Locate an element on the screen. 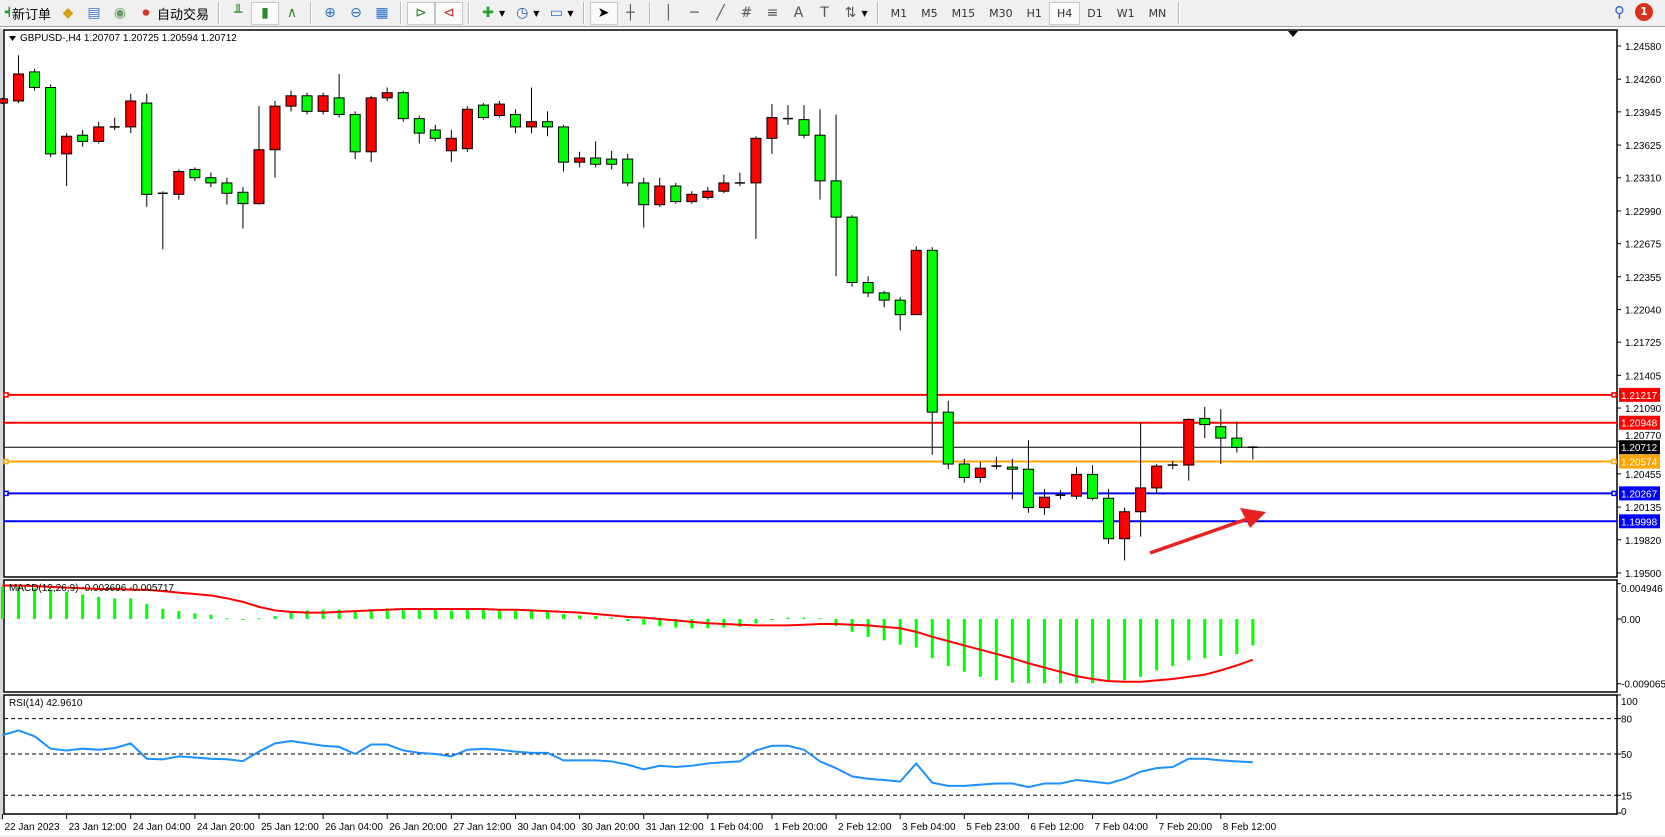 The width and height of the screenshot is (1665, 837). timeframe-m15: M15 is located at coordinates (963, 13).